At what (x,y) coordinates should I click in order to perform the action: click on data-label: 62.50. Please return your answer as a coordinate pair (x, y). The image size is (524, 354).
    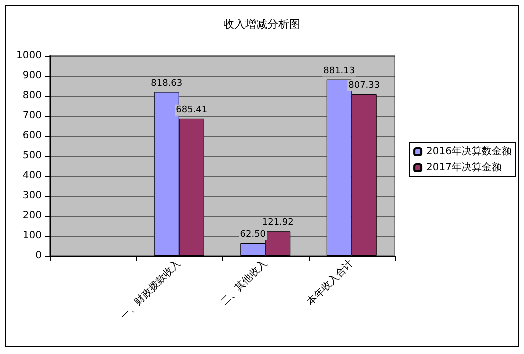
    Looking at the image, I should click on (253, 235).